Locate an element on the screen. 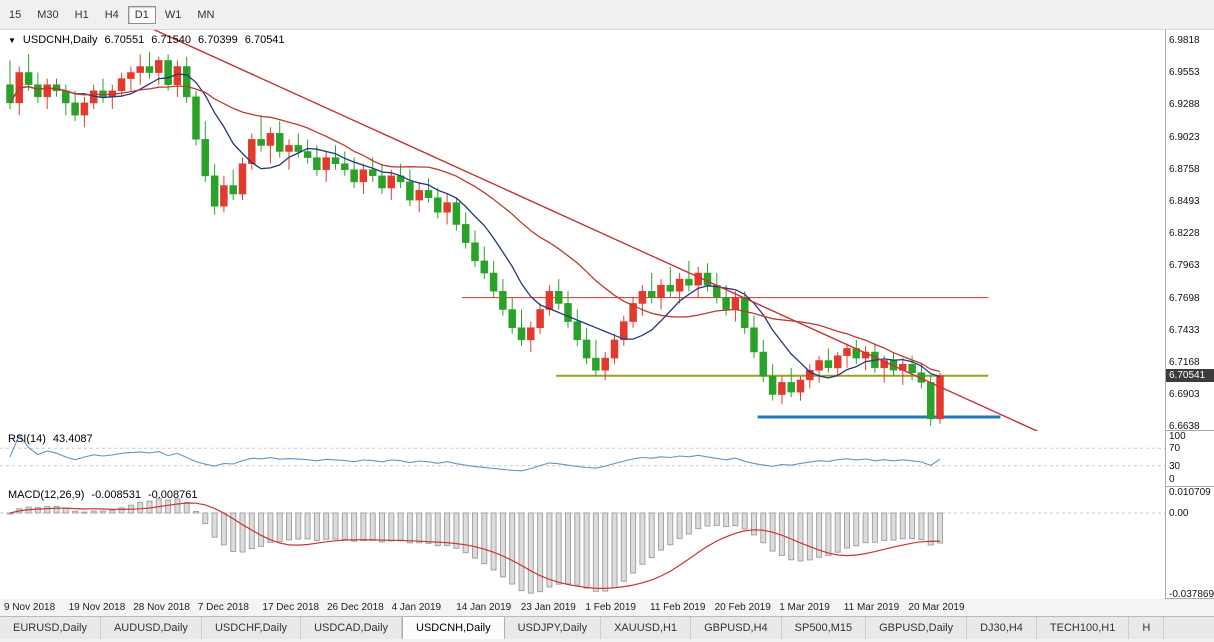 The width and height of the screenshot is (1214, 642). tab-eurusd-daily: EURUSD,Daily is located at coordinates (50, 628).